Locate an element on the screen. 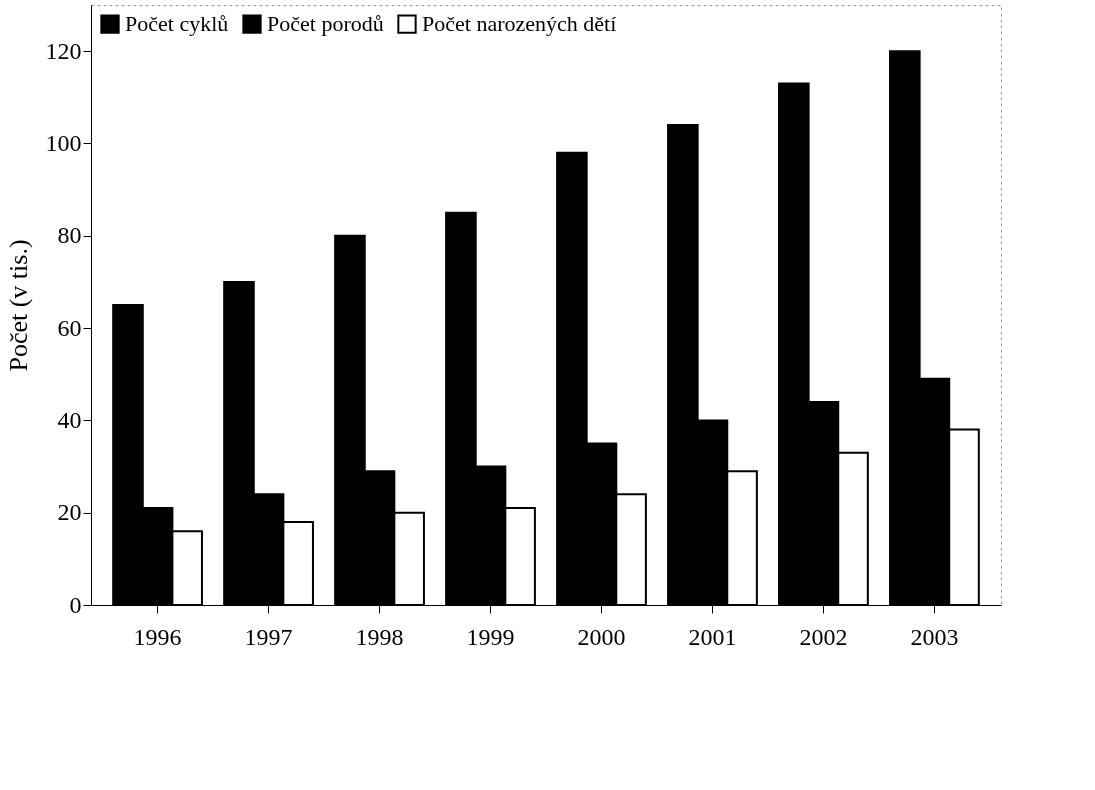 The image size is (1095, 790). y-tick-label: 40 is located at coordinates (69, 419).